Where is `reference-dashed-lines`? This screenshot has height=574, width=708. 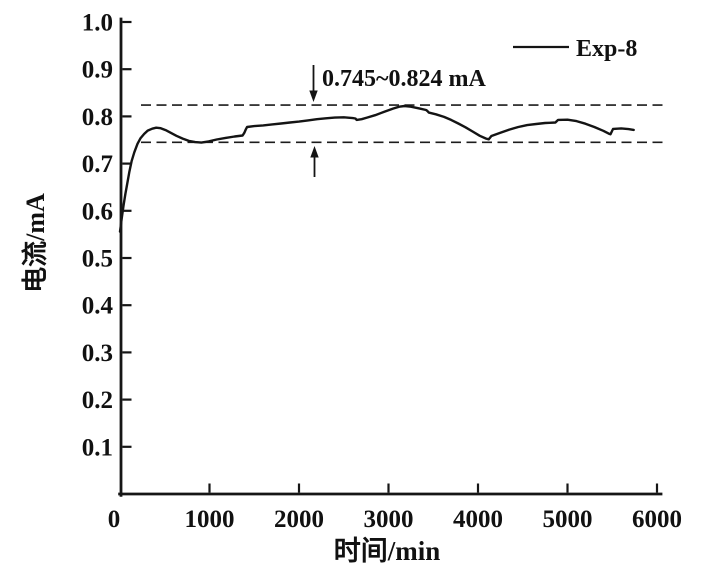
reference-dashed-lines is located at coordinates (404, 124).